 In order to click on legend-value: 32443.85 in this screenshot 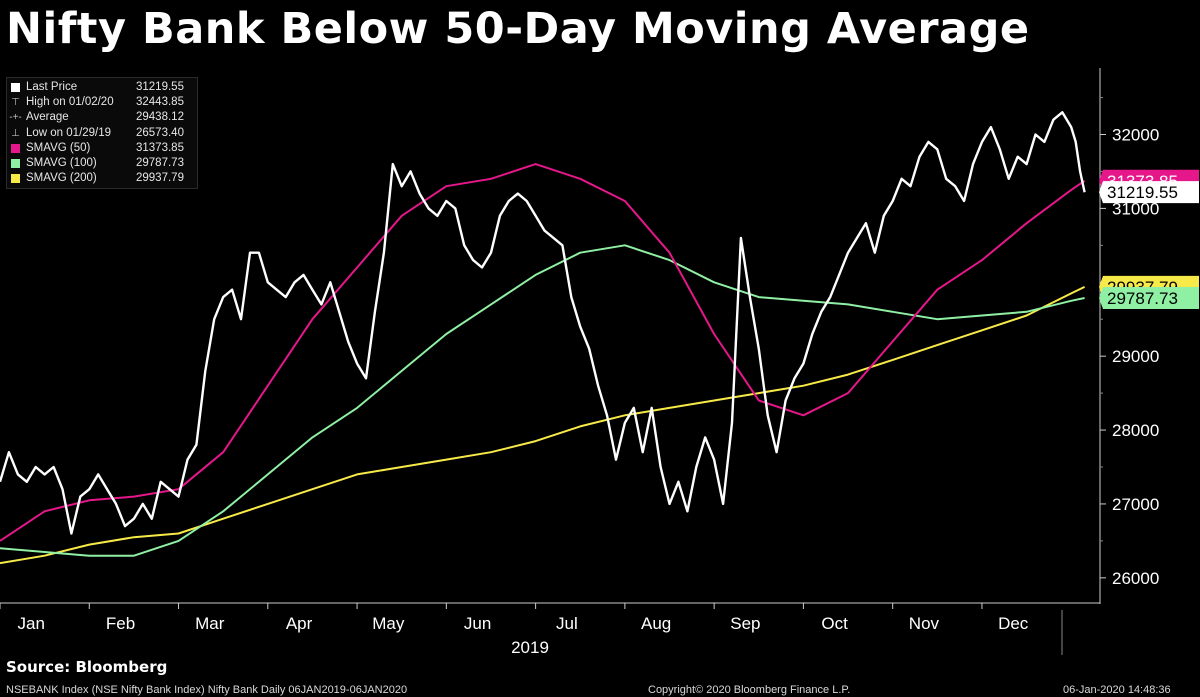, I will do `click(160, 102)`.